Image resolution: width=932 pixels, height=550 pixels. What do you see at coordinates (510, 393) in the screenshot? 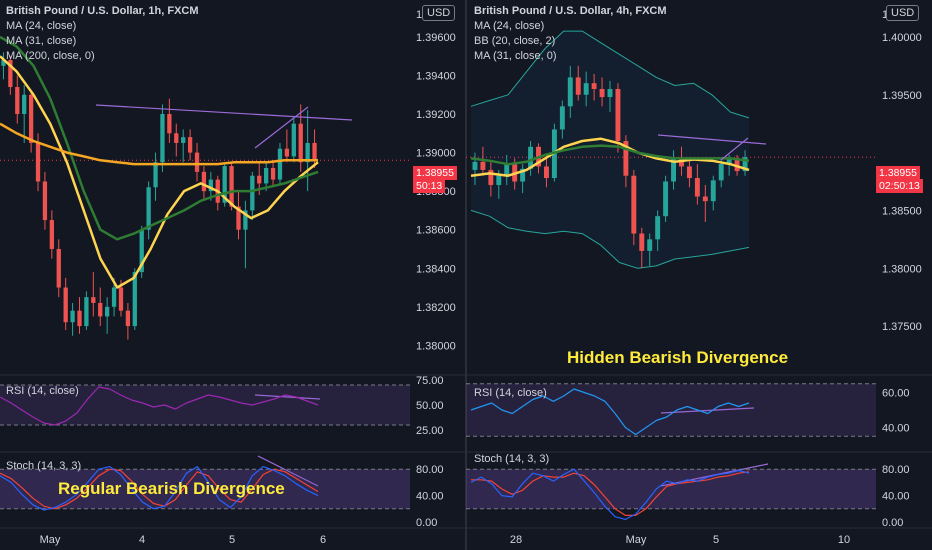
I see `right-rsi-label: RSI (14, close)` at bounding box center [510, 393].